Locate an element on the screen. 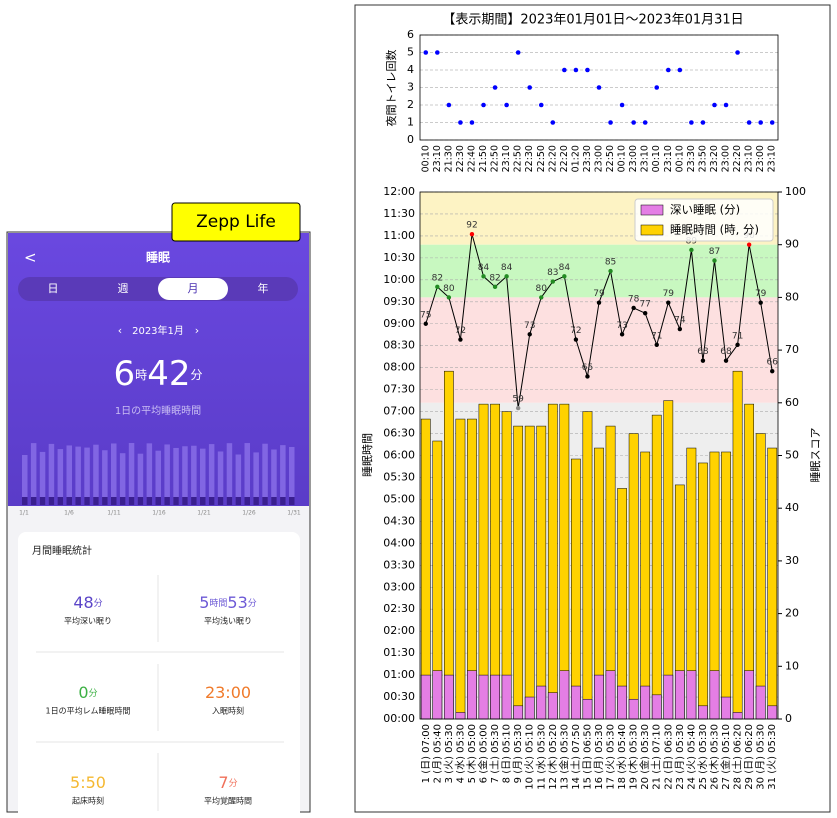  score-label: 65 is located at coordinates (587, 368).